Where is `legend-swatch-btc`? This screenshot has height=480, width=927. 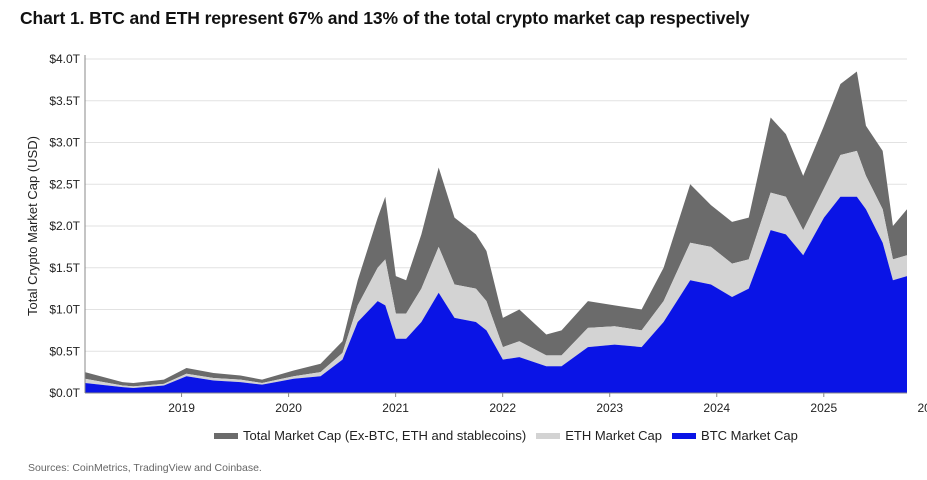 legend-swatch-btc is located at coordinates (684, 435).